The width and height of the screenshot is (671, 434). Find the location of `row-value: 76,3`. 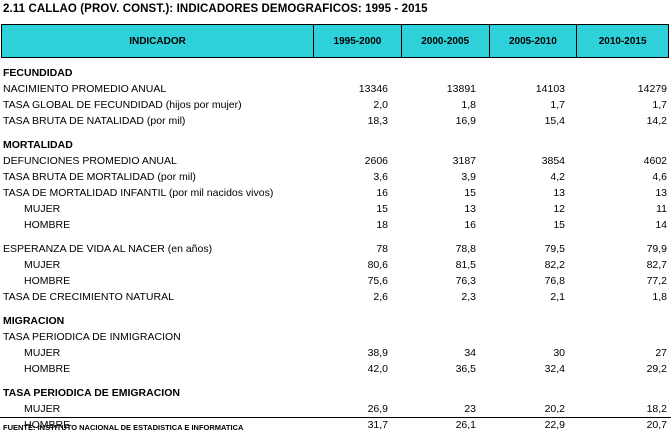

row-value: 76,3 is located at coordinates (465, 281).